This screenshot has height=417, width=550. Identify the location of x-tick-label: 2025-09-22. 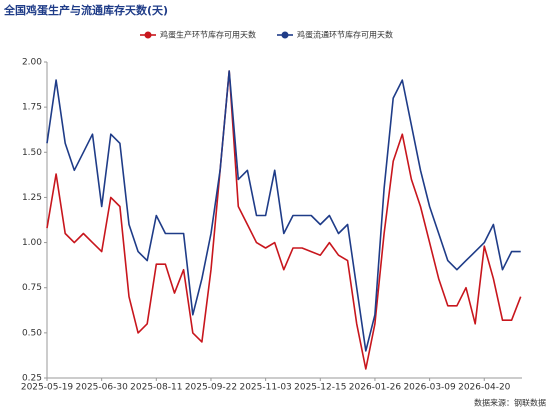
(211, 388).